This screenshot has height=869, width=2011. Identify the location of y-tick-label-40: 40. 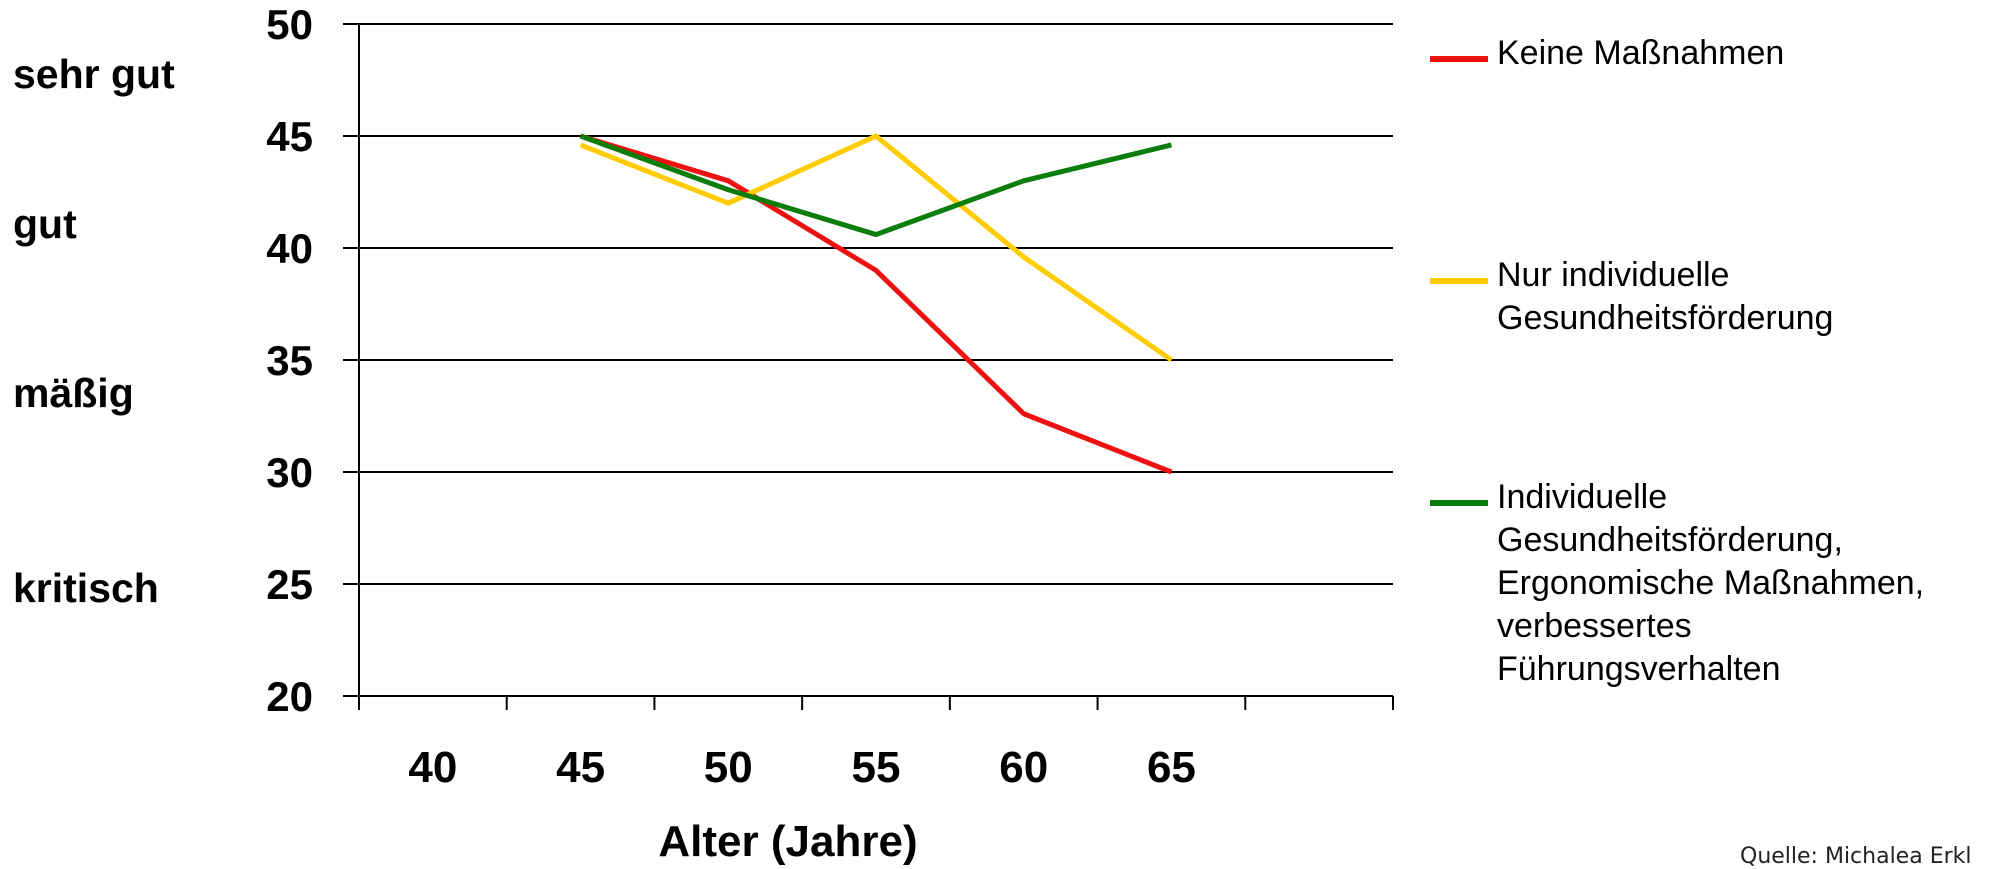
(289, 248).